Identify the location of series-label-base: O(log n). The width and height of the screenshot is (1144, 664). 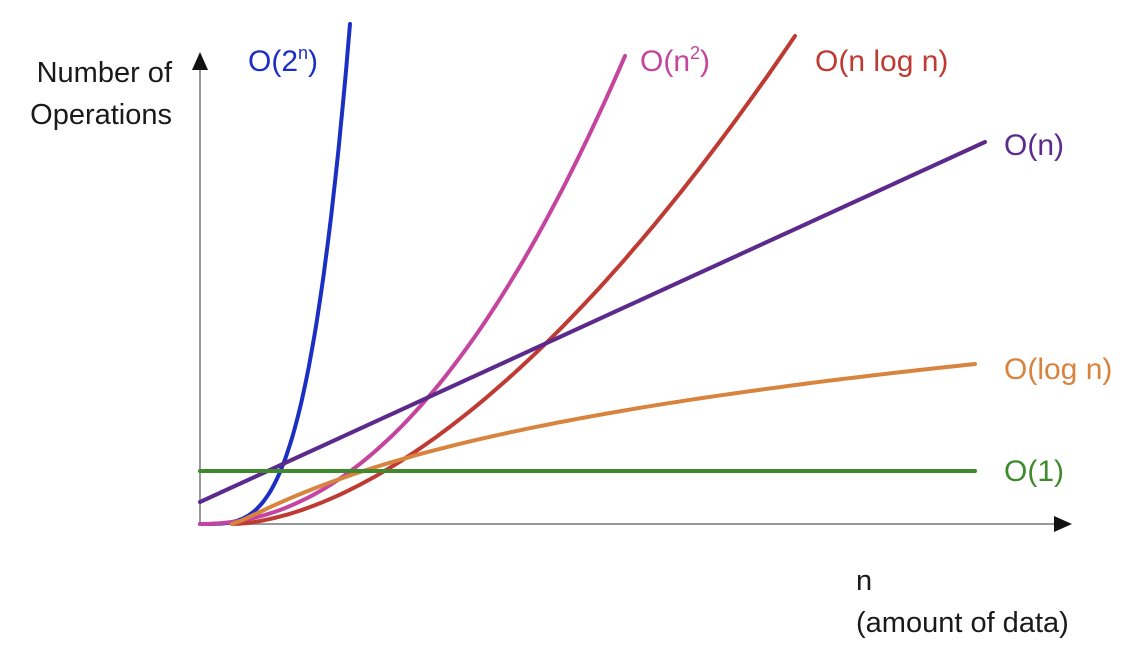
(1058, 369).